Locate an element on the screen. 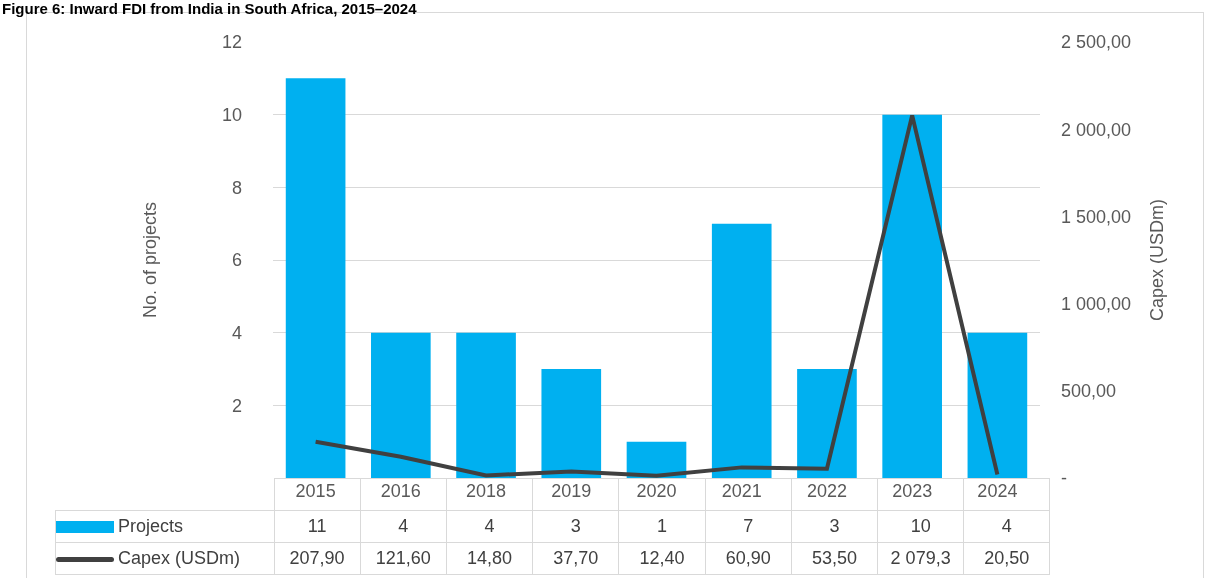 The width and height of the screenshot is (1205, 578). x-tick-label: 2021 is located at coordinates (741, 491).